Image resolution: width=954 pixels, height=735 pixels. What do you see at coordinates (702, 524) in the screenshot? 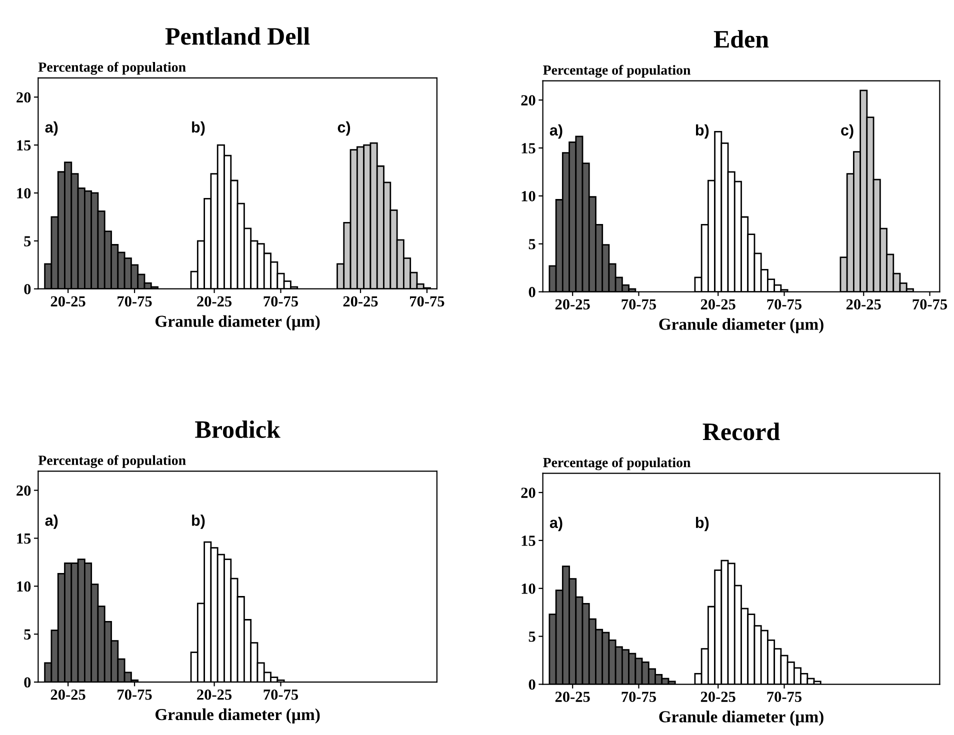
I see `text: b)` at bounding box center [702, 524].